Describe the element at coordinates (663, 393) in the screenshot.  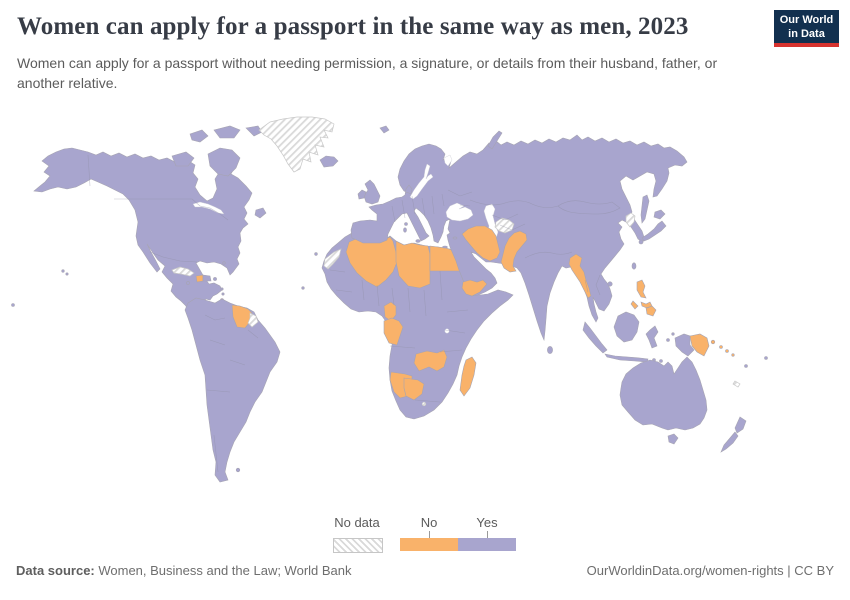
I see `country-australia` at that location.